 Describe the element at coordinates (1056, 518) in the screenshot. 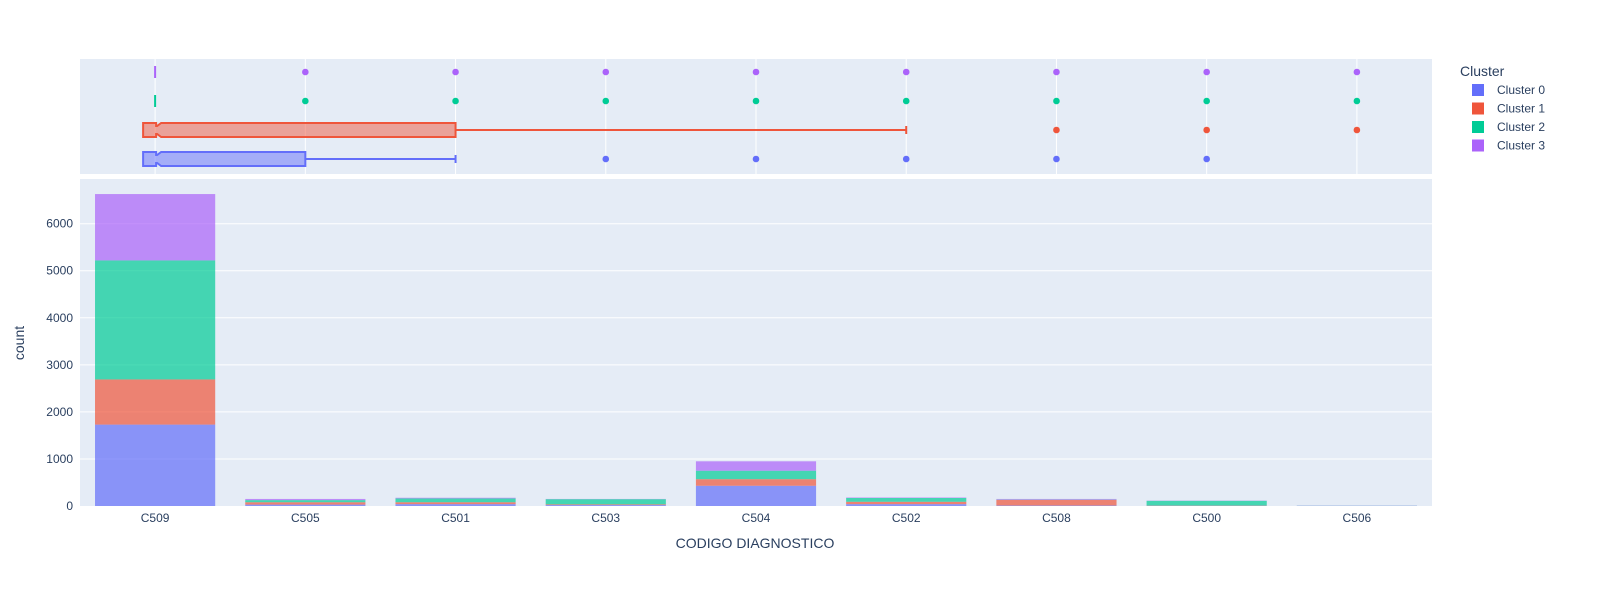

I see `x-tick-label: C508` at that location.